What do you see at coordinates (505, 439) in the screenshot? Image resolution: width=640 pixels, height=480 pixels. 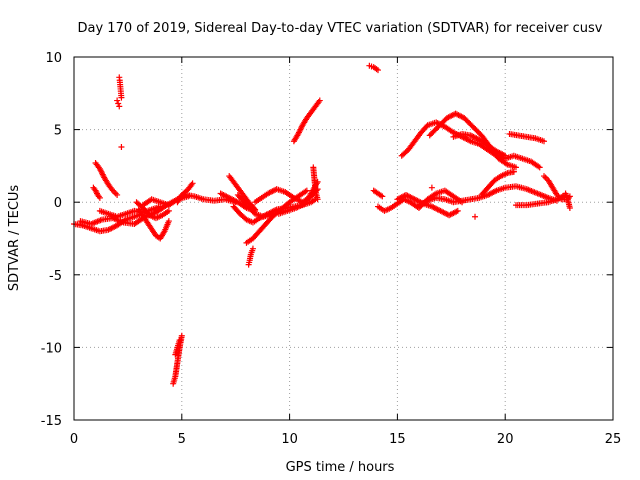 I see `x-tick-label: 20` at bounding box center [505, 439].